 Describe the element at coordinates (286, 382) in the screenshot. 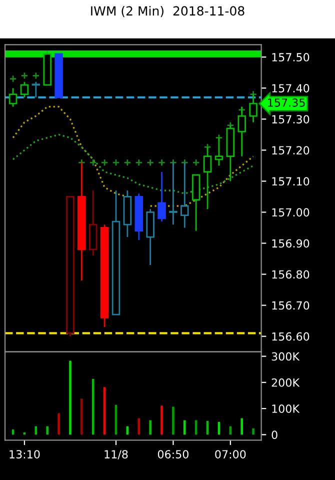

I see `y-tick-label: 200K` at that location.